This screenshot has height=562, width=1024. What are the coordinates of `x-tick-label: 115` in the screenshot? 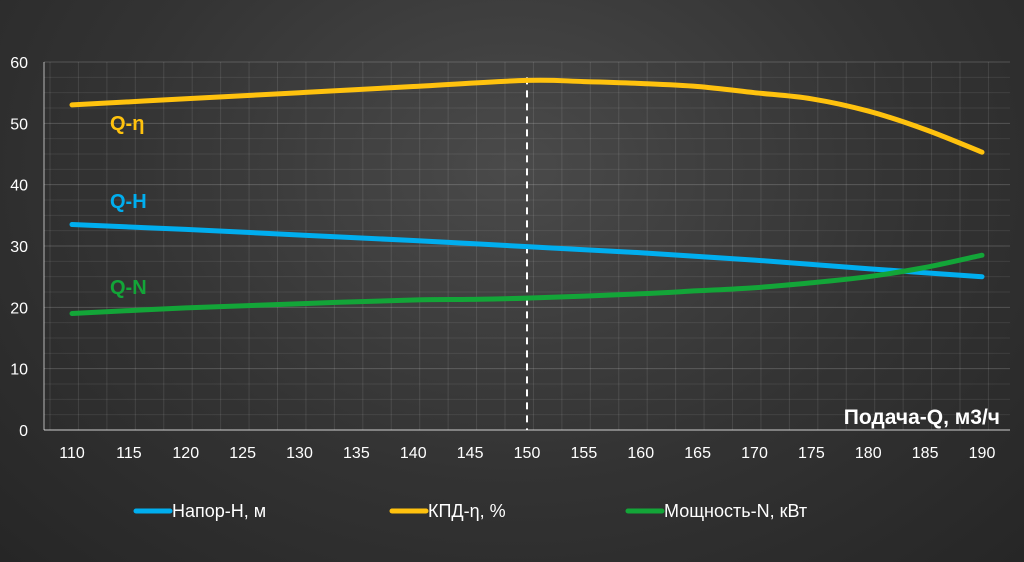 It's located at (129, 453).